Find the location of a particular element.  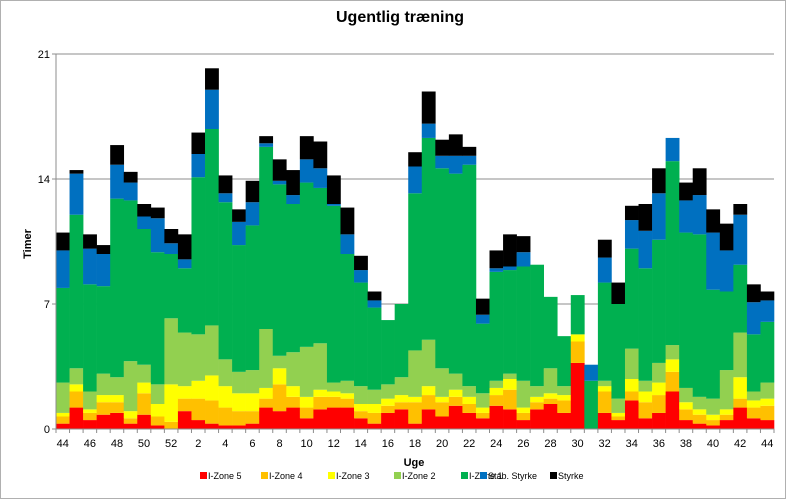

y-tick-label: 7 is located at coordinates (47, 305).